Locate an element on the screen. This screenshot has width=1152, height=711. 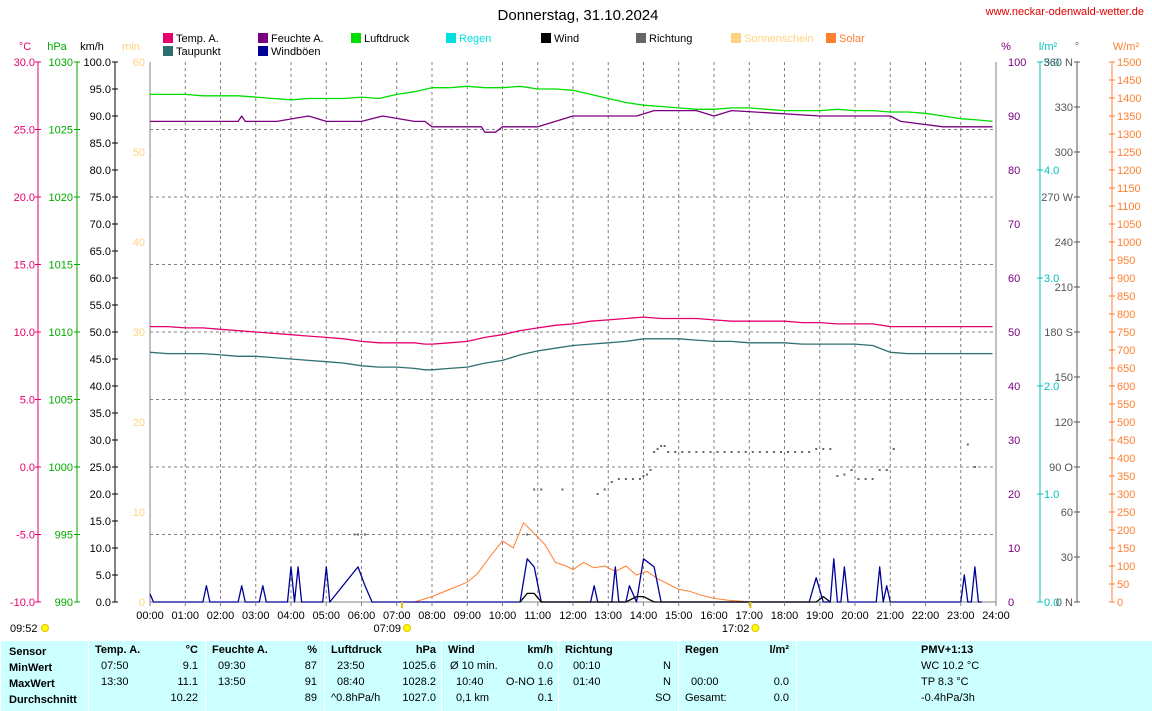
pressure-tick: 1000 is located at coordinates (61, 468).